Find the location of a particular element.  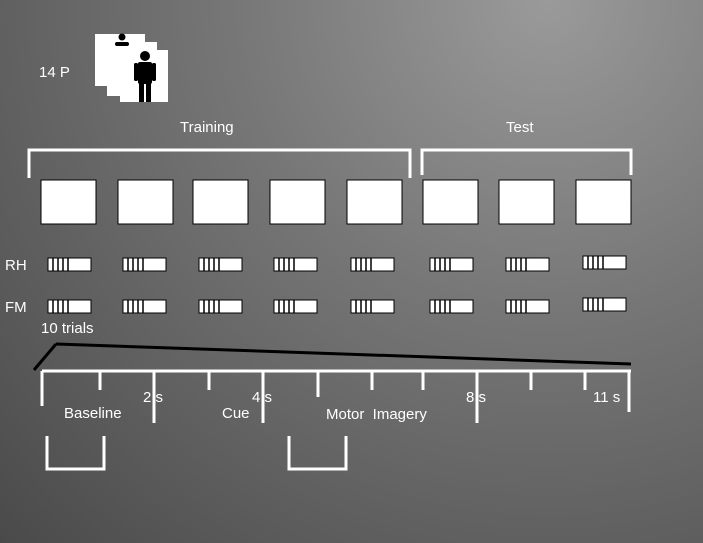

stage-label-cue: Cue is located at coordinates (236, 413).